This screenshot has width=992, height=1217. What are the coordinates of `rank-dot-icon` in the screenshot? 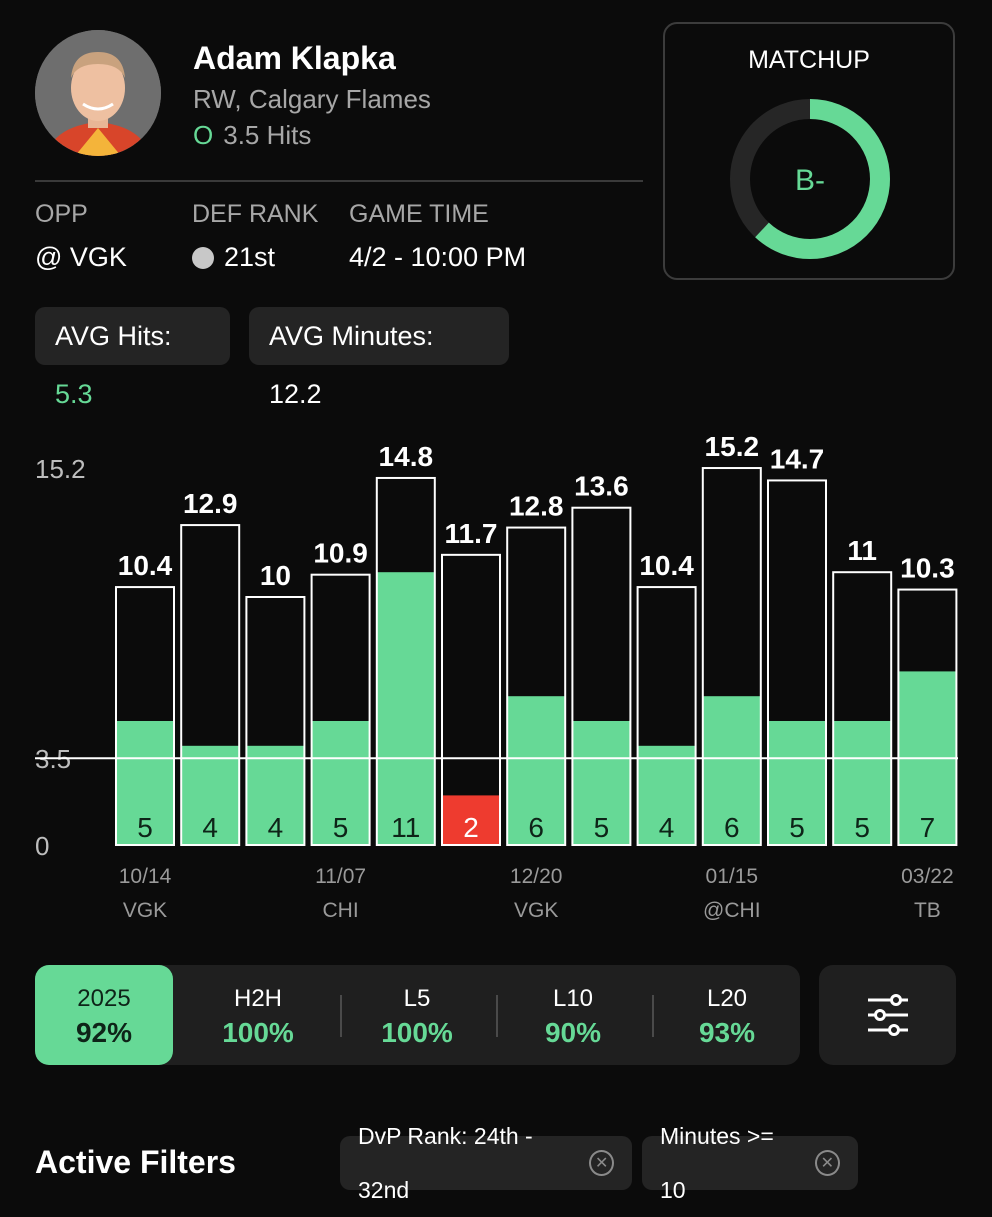 It's located at (203, 258).